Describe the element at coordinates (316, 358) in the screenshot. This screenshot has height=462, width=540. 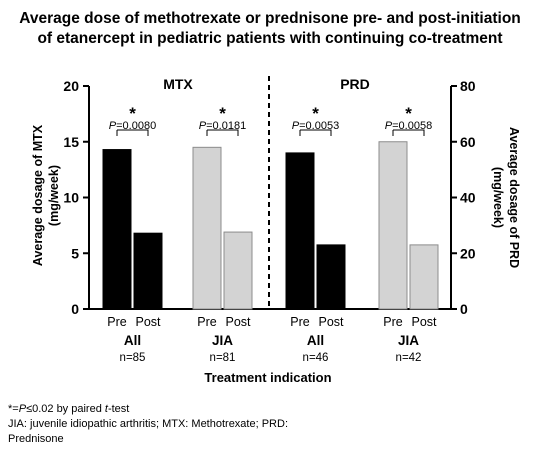
I see `group-n: n=46` at that location.